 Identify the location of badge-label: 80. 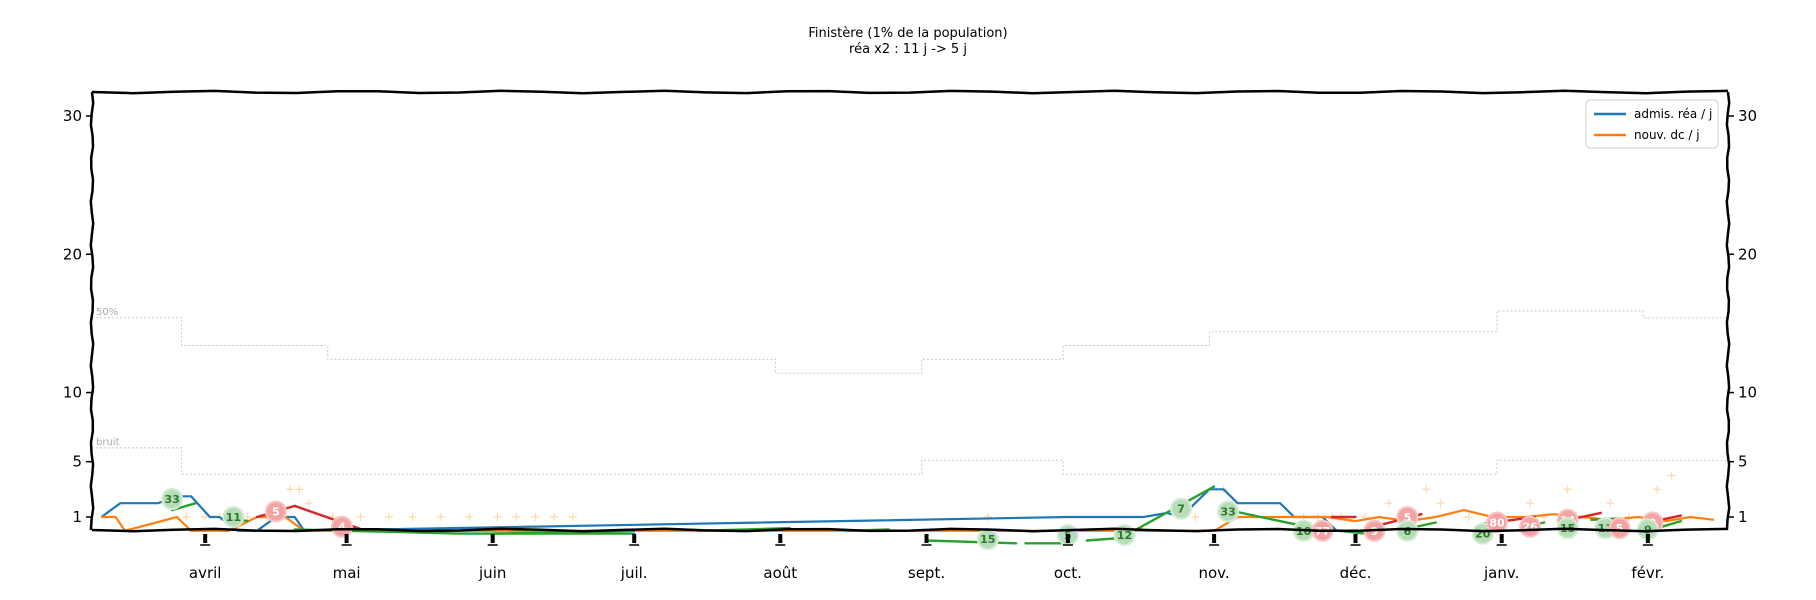
(1497, 523).